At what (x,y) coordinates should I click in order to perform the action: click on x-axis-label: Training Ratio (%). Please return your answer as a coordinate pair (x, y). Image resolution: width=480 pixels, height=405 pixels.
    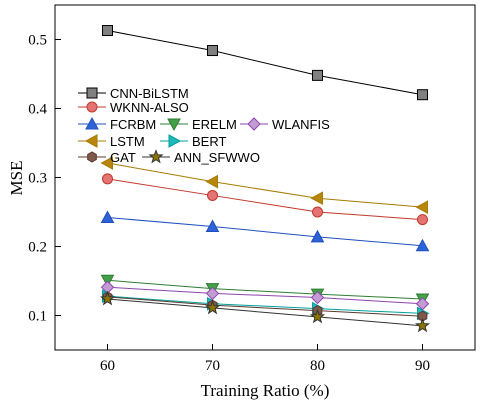
    Looking at the image, I should click on (265, 390).